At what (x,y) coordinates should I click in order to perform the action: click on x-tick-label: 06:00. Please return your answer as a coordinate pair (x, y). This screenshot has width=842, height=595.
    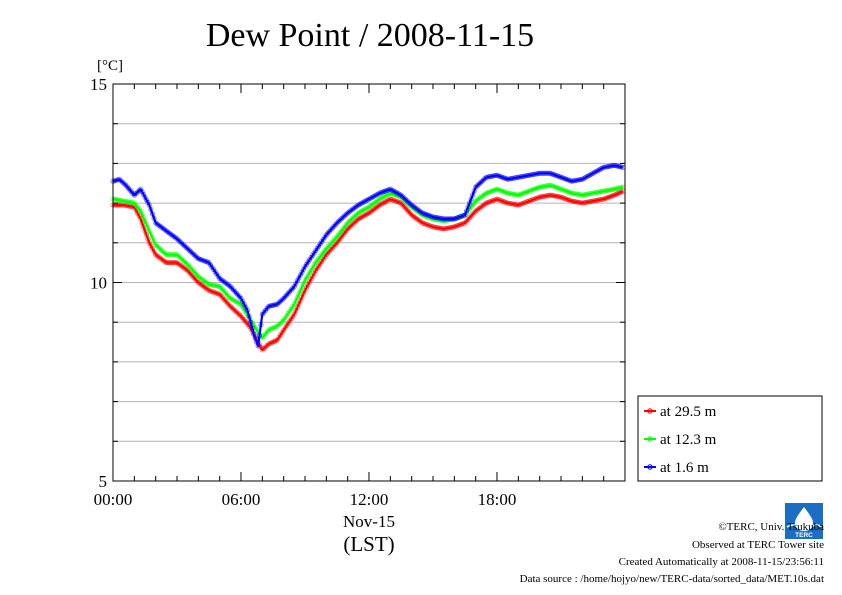
    Looking at the image, I should click on (241, 499).